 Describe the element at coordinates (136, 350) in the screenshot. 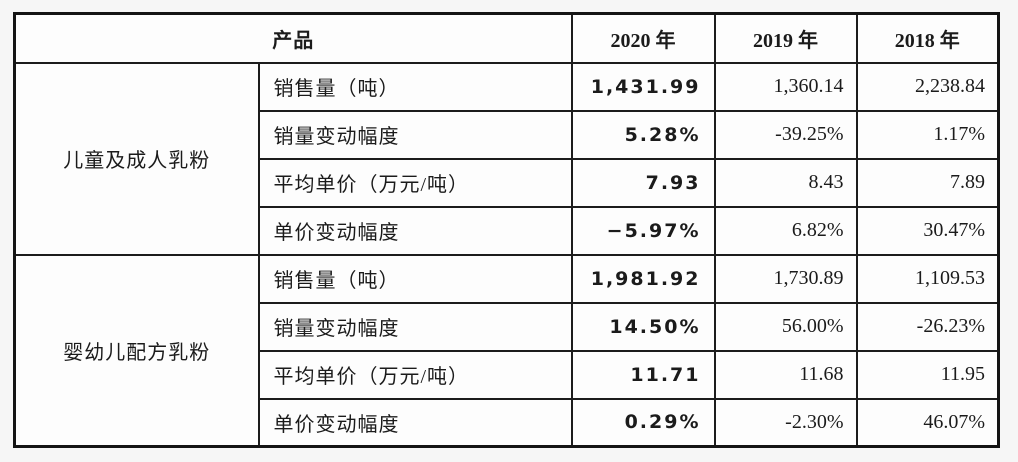

I see `group-cell-infant-formula-milk-powder: 婴幼儿配方乳粉` at that location.